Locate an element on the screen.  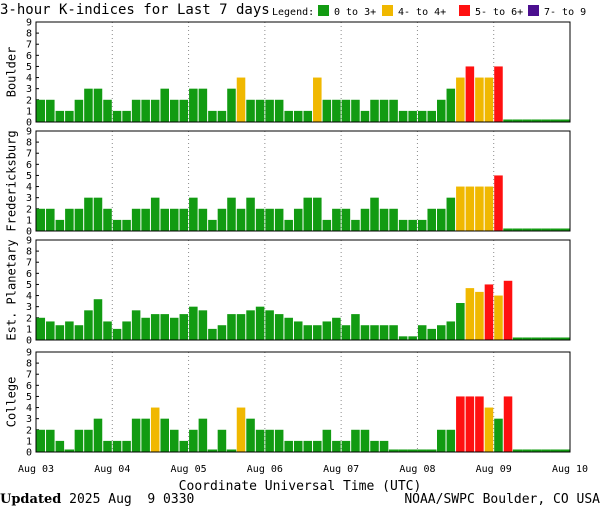
x-tick-label: Aug 08 is located at coordinates (417, 469).